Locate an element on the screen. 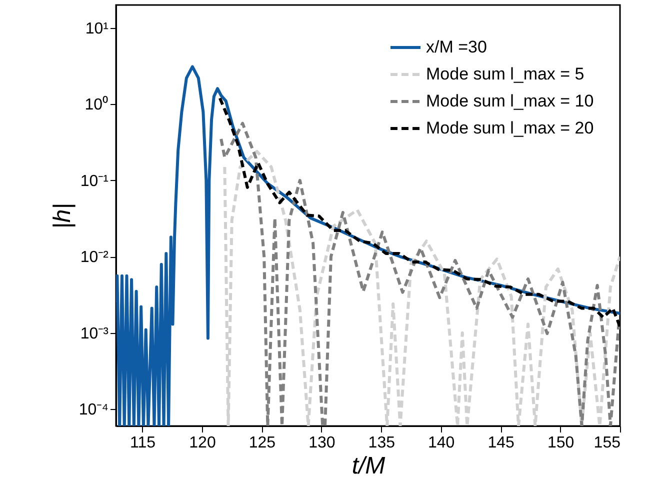  x-tick-label: 150 is located at coordinates (560, 443).